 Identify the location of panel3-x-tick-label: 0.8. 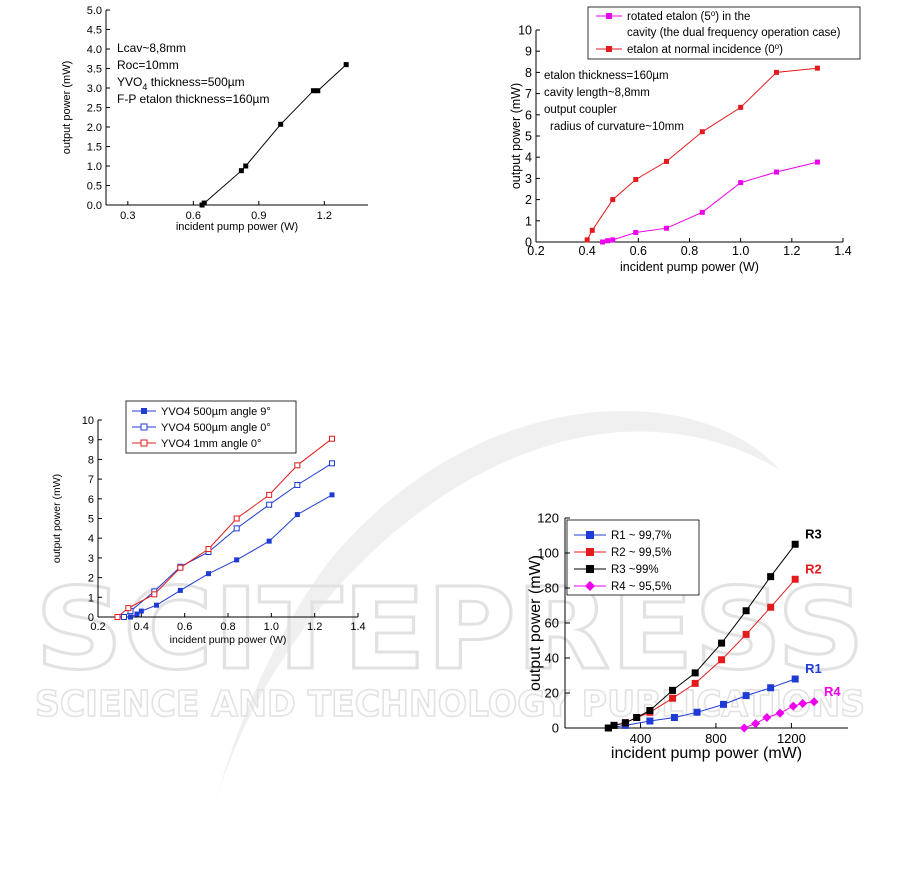
(227, 627).